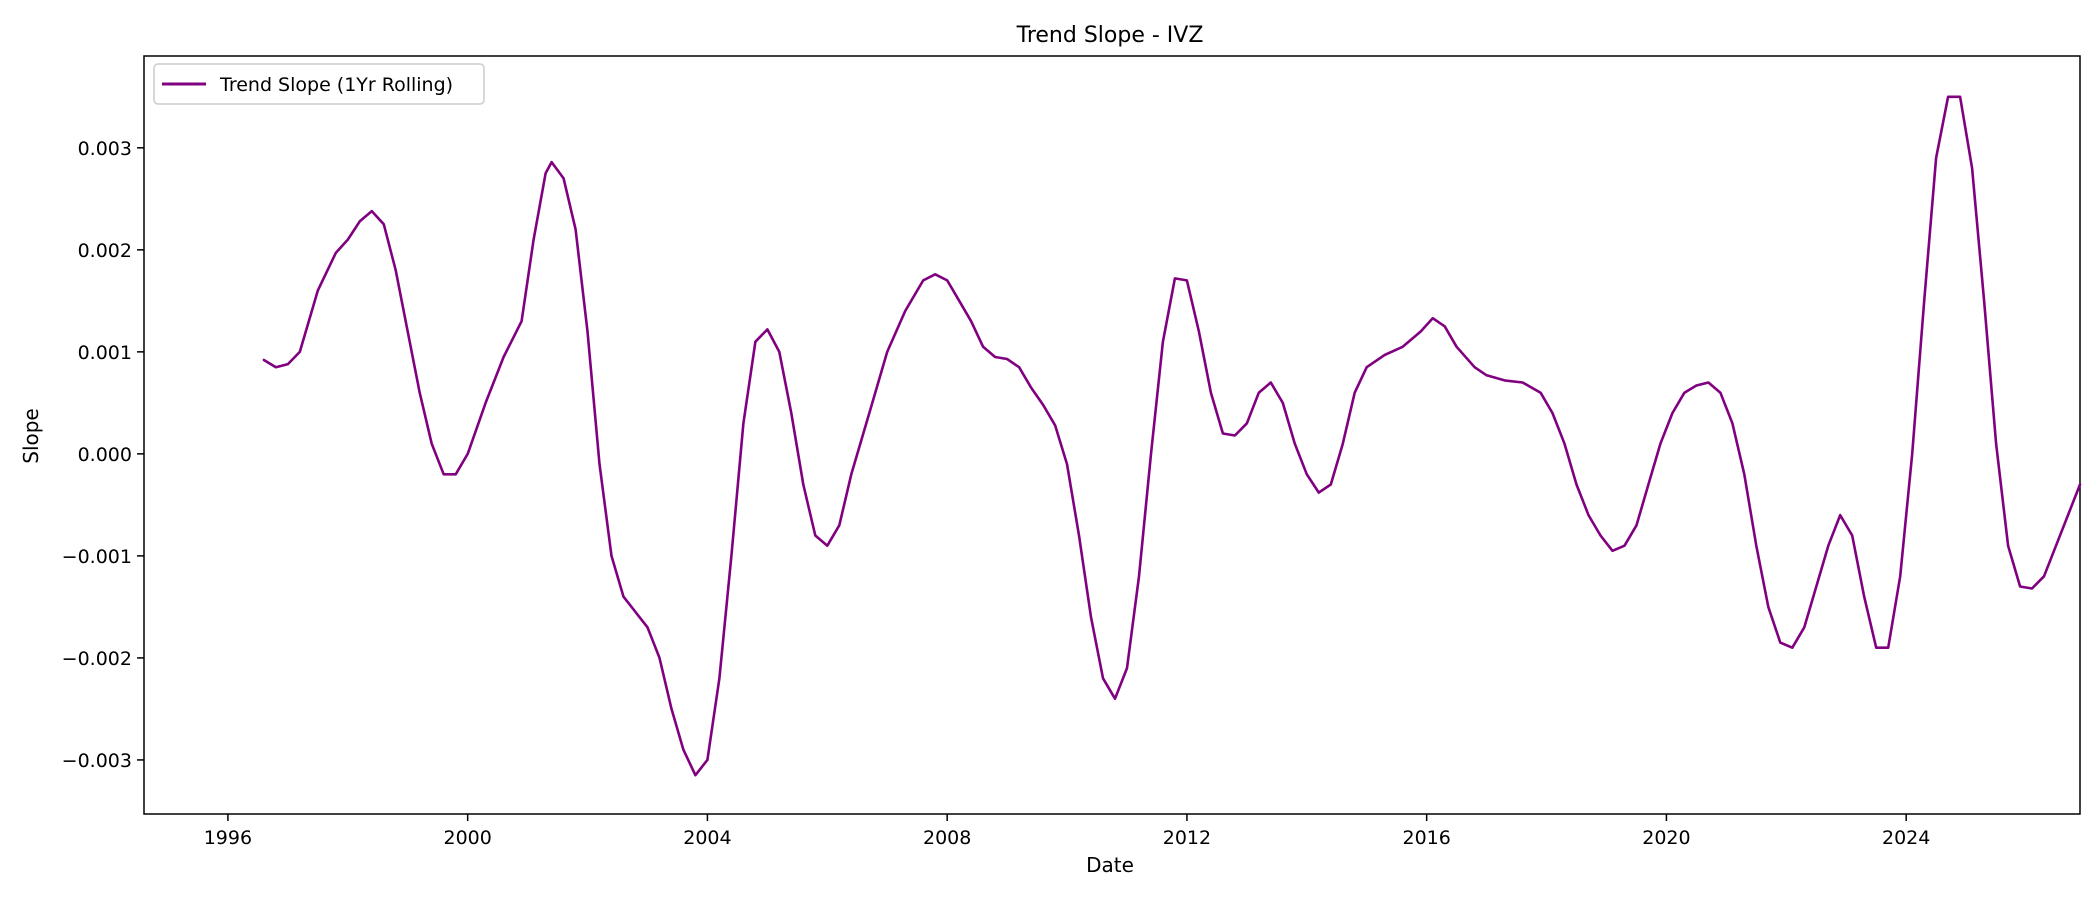 Image resolution: width=2100 pixels, height=900 pixels. What do you see at coordinates (1426, 838) in the screenshot?
I see `x-tick-label: 2016` at bounding box center [1426, 838].